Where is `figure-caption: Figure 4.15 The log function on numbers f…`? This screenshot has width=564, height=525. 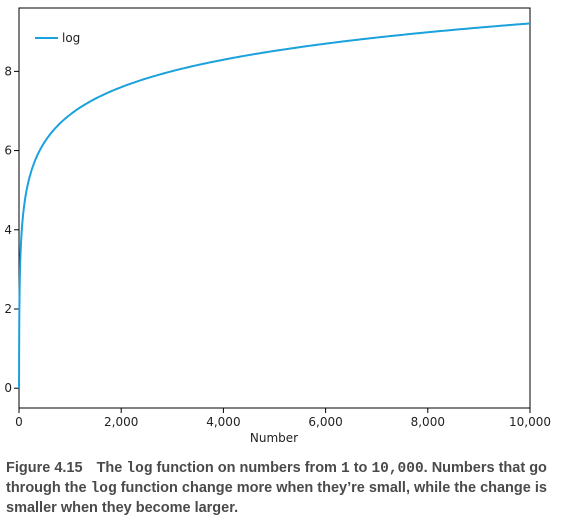 figure-caption: Figure 4.15 The log function on numbers f… is located at coordinates (282, 488).